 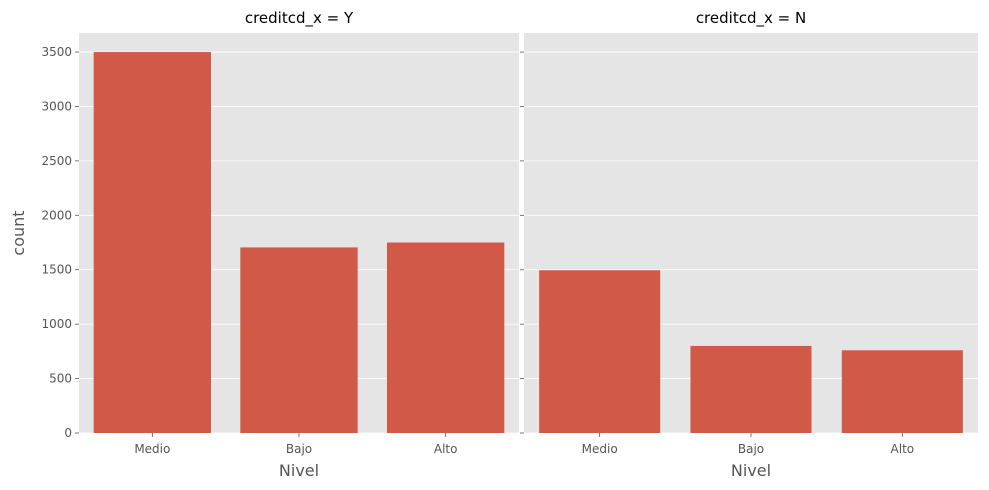 What do you see at coordinates (56, 106) in the screenshot?
I see `y-tick-label: 3000` at bounding box center [56, 106].